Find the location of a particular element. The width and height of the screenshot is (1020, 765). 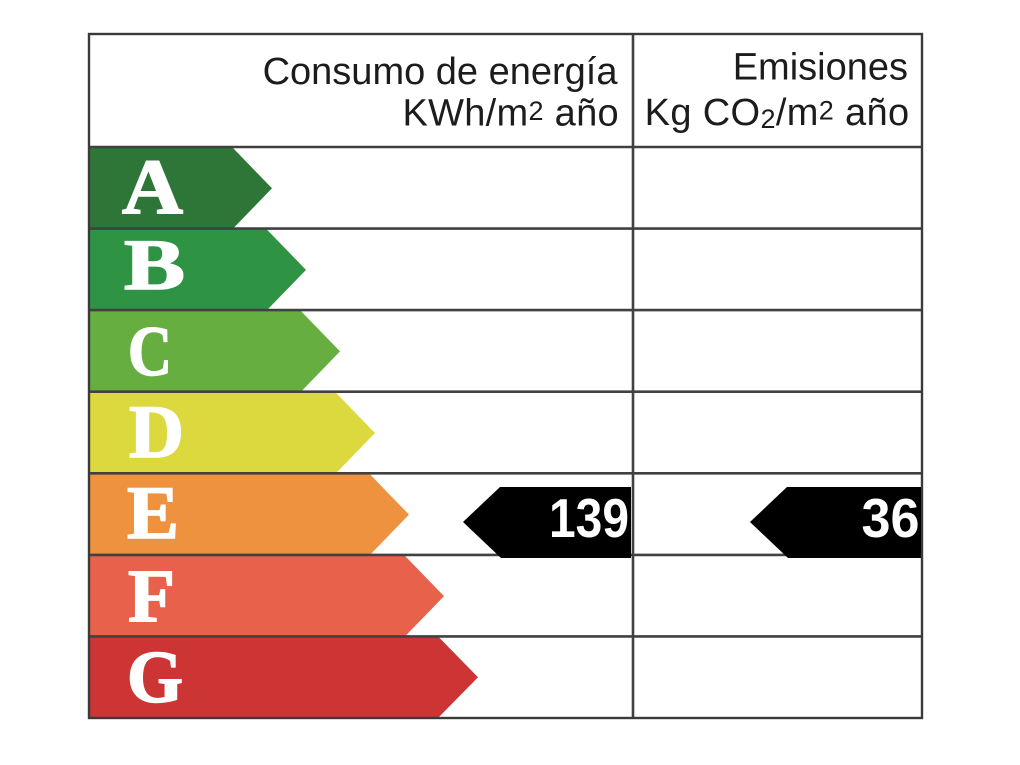

svg-text: Kg CO2/m2 año is located at coordinates (777, 113).